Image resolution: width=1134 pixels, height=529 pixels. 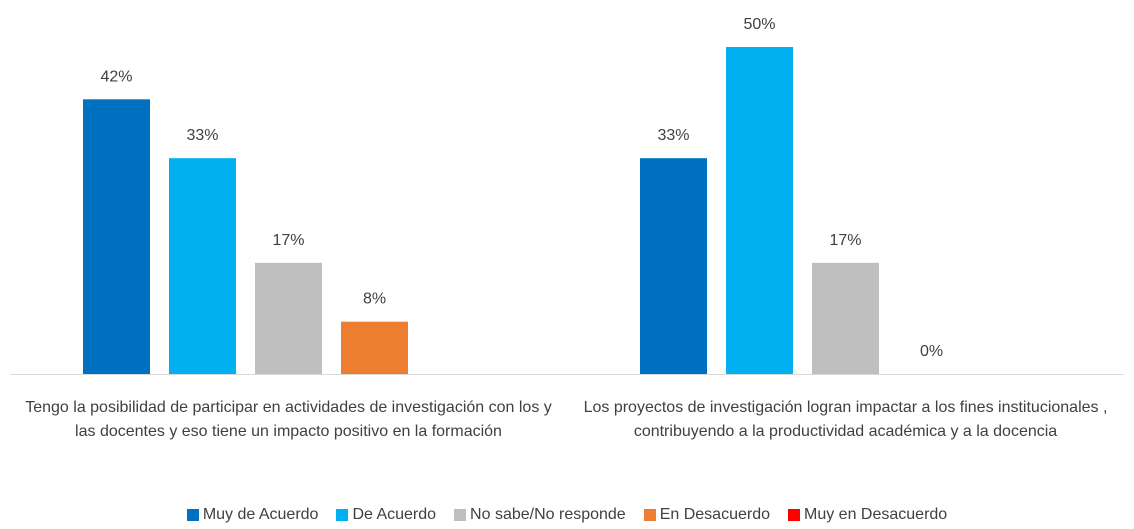 What do you see at coordinates (394, 514) in the screenshot?
I see `legend-label: De Acuerdo` at bounding box center [394, 514].